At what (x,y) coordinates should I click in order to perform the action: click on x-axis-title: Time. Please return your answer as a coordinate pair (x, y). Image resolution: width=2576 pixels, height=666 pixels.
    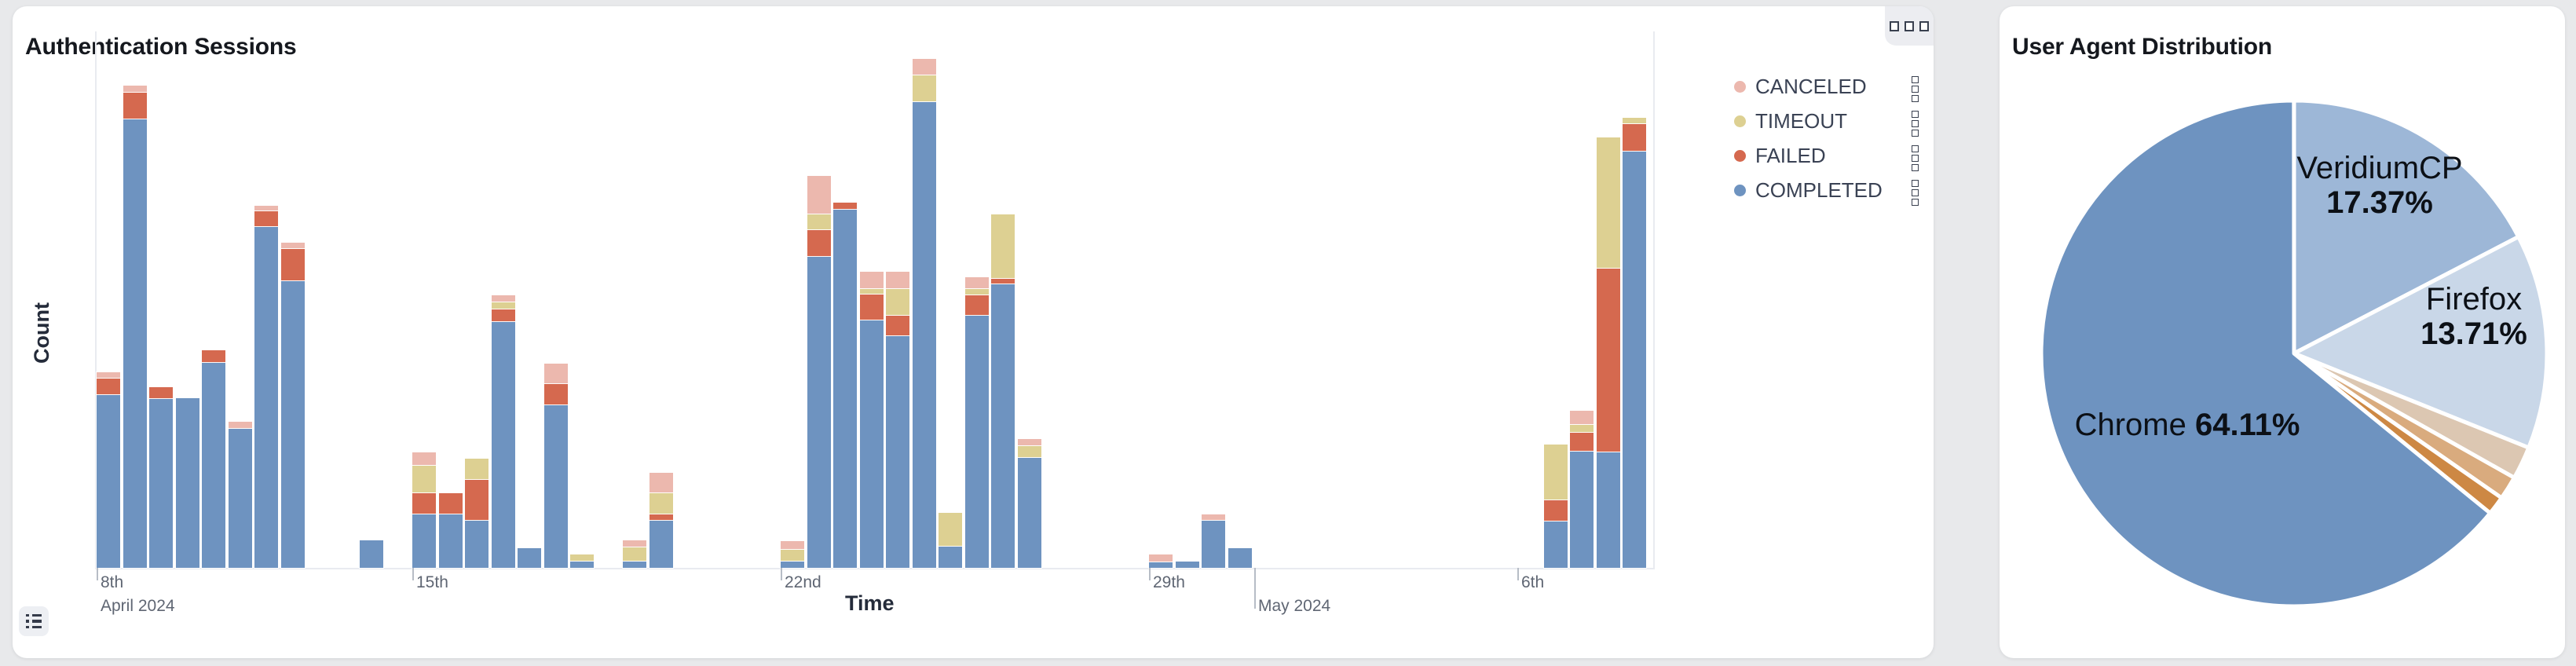
    Looking at the image, I should click on (870, 603).